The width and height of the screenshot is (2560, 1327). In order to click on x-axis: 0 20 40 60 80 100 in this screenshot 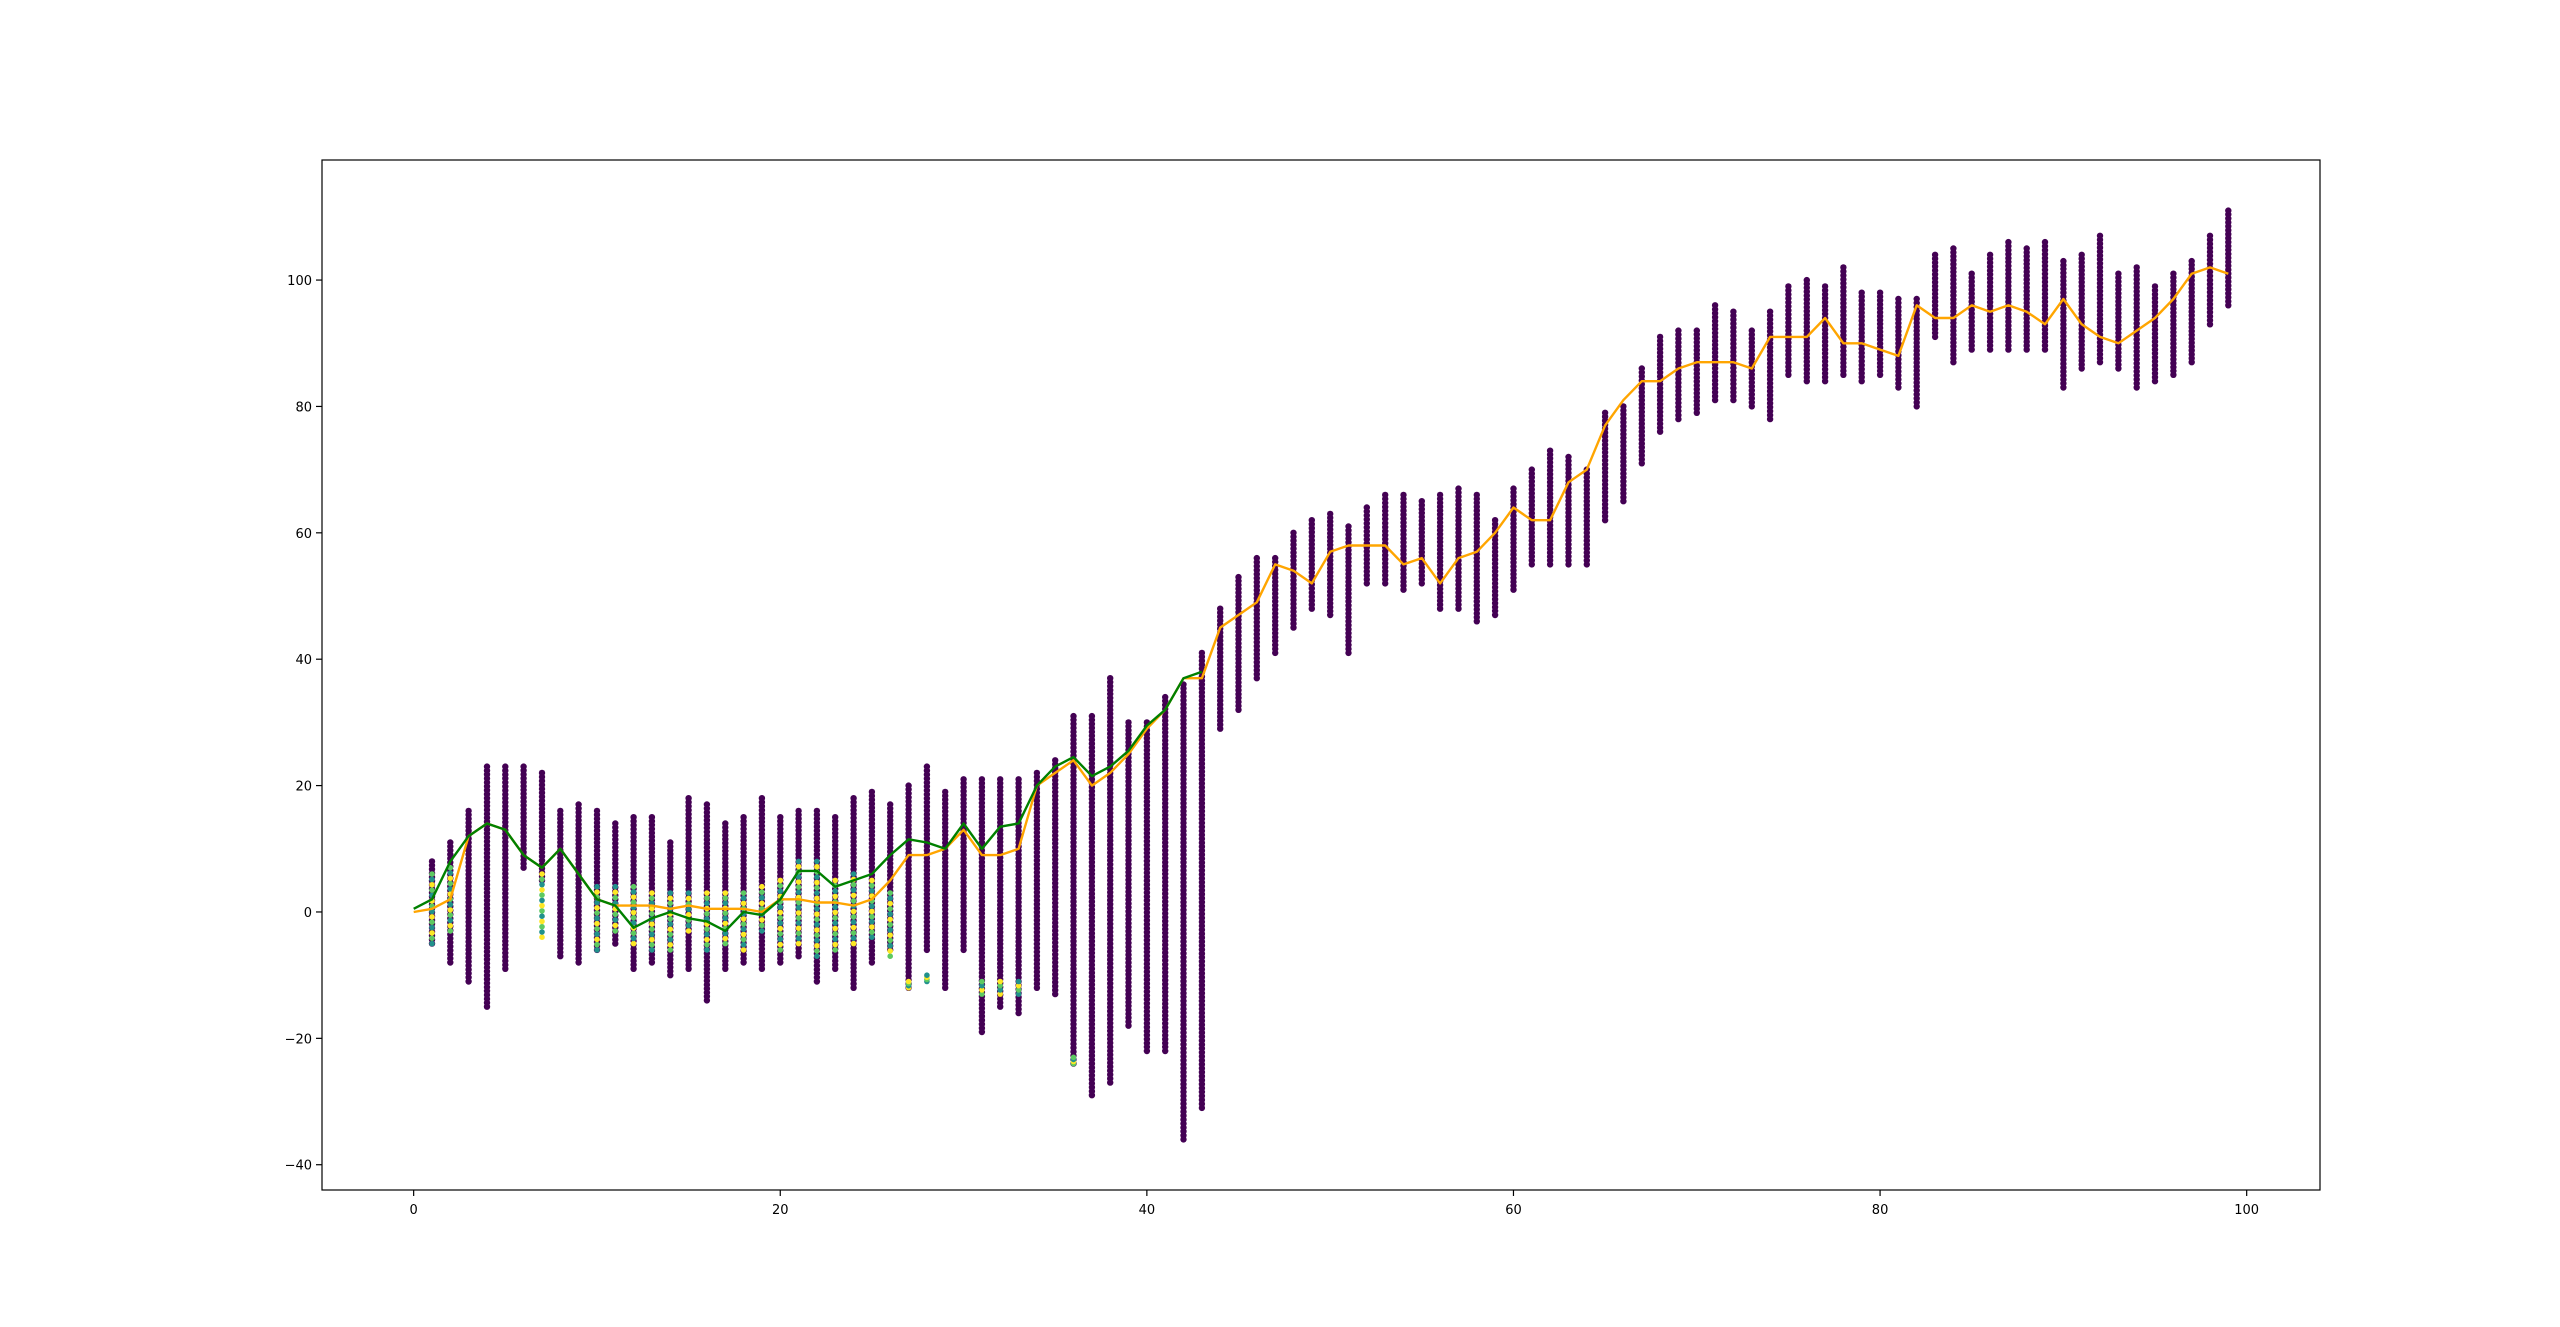, I will do `click(1334, 1204)`.